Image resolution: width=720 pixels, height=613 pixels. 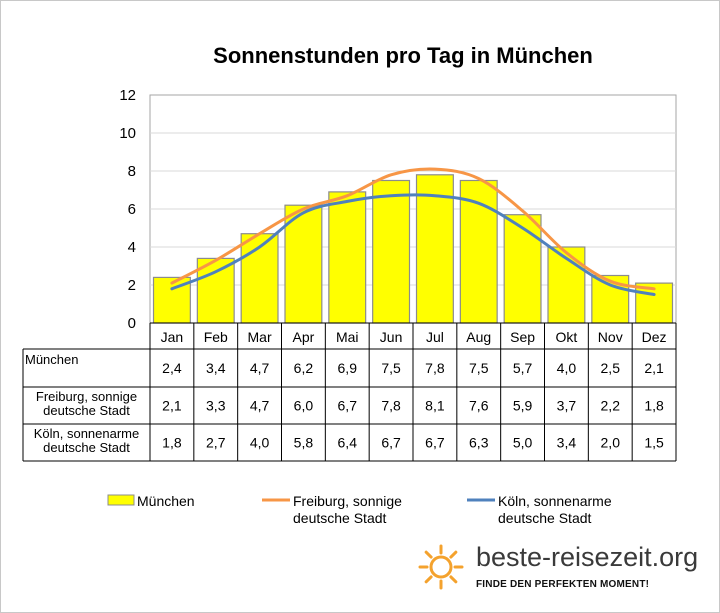 I want to click on data-label: 2,7, so click(x=216, y=443).